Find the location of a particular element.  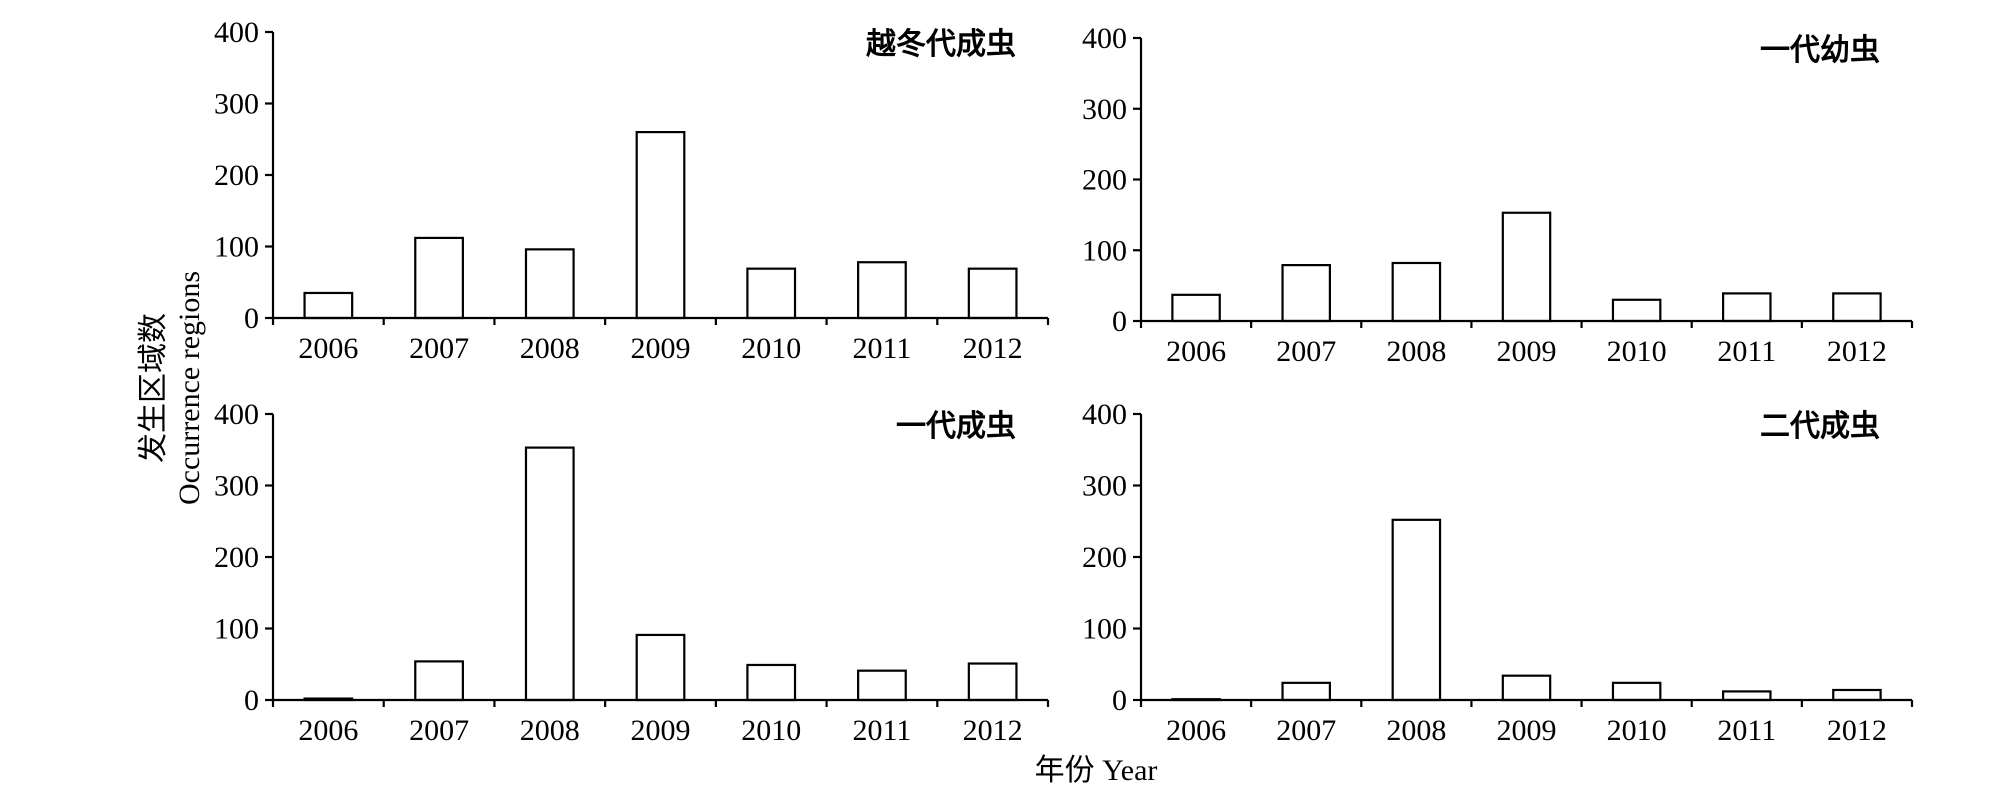

x-axis-label: 年份 Year is located at coordinates (1096, 770).